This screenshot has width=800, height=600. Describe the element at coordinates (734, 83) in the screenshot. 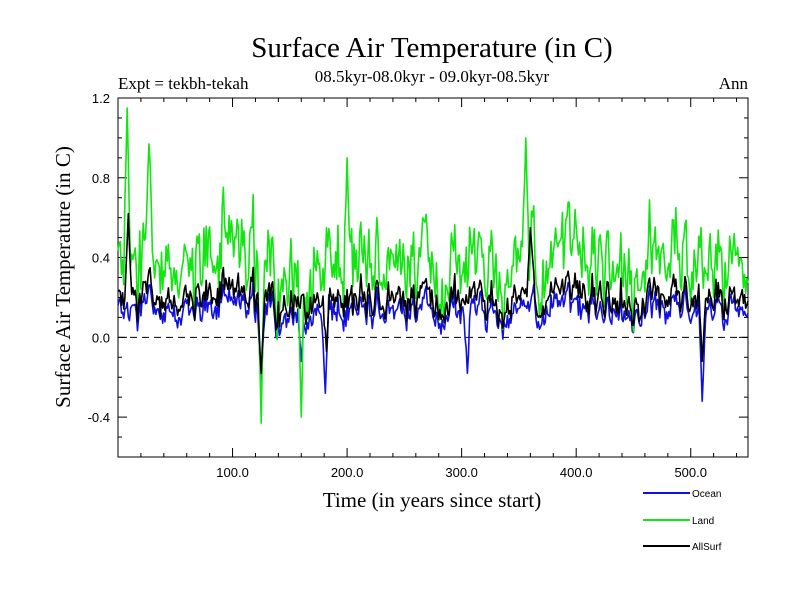

I see `season-label: Ann` at that location.